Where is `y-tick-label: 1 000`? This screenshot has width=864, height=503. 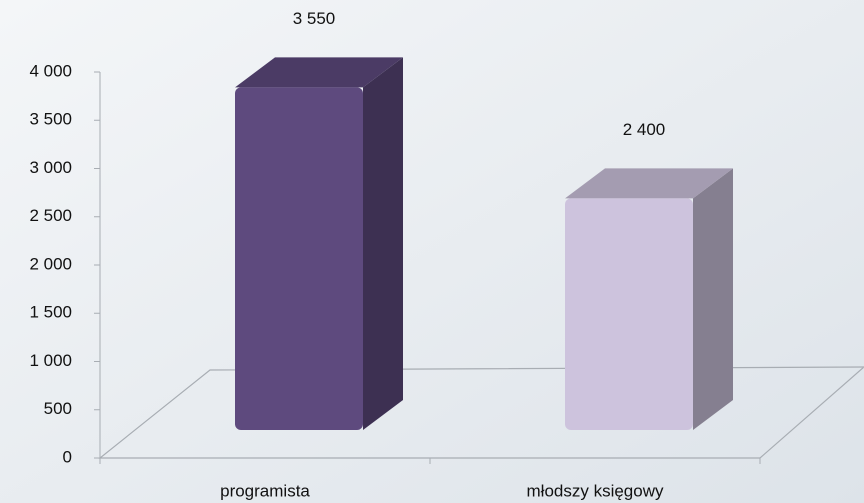 y-tick-label: 1 000 is located at coordinates (50, 360).